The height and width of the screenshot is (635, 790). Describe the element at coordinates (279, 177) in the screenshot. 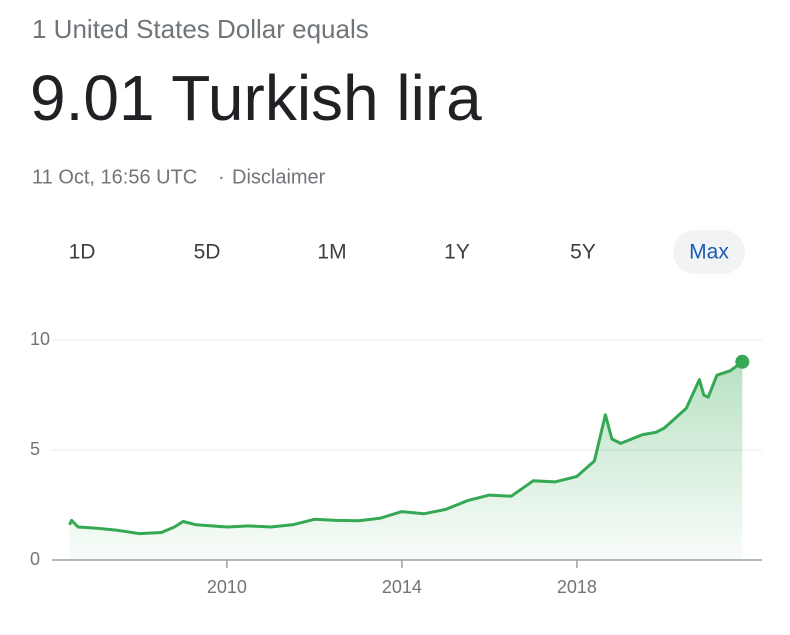

I see `disclaimer-link: Disclaimer` at that location.